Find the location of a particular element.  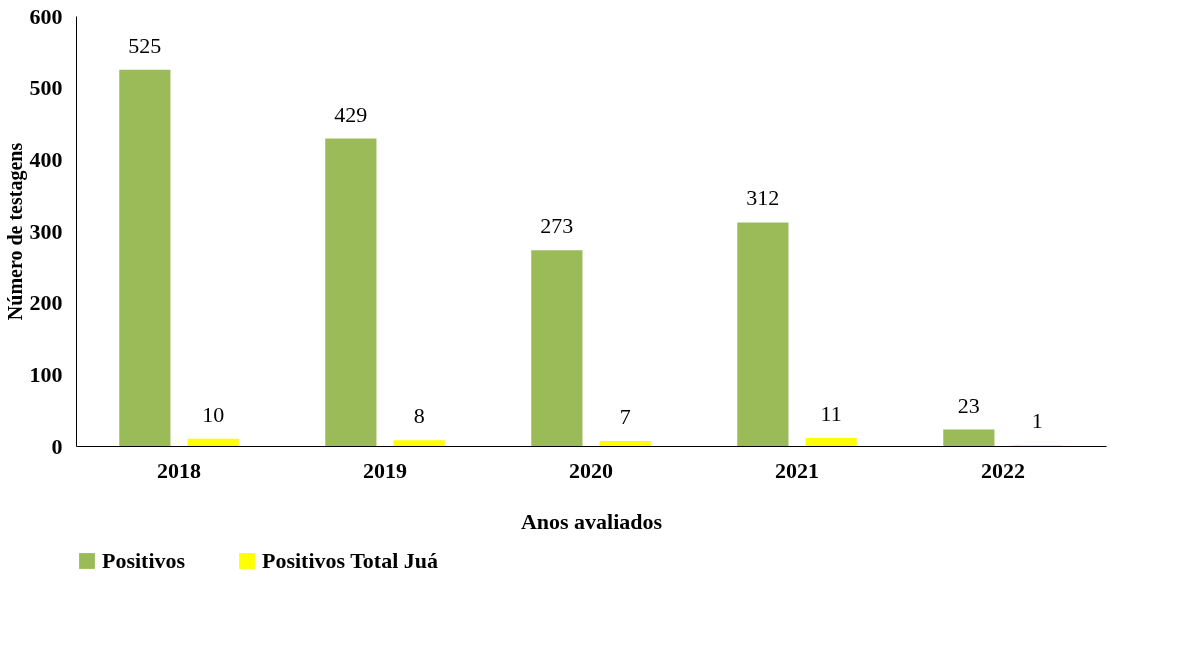

x-axis-title: Anos avaliados is located at coordinates (591, 521).